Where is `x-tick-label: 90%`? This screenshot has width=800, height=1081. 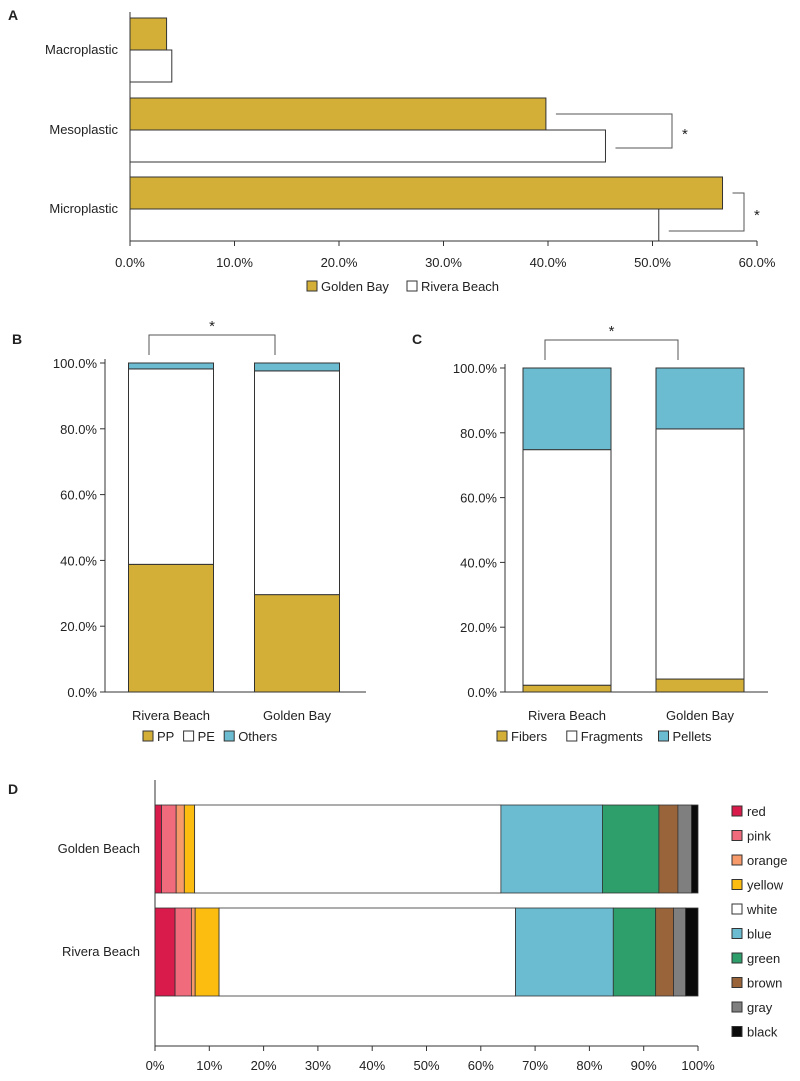
x-tick-label: 90% is located at coordinates (644, 1065).